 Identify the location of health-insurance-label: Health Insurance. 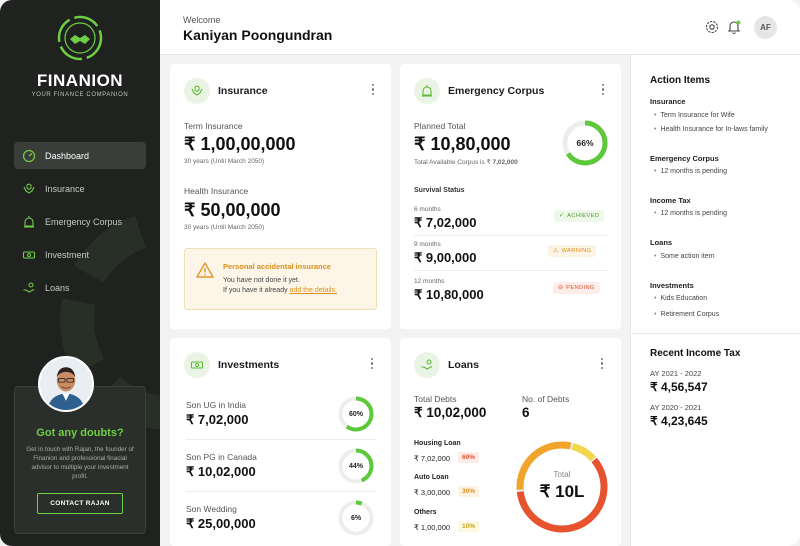
(216, 191).